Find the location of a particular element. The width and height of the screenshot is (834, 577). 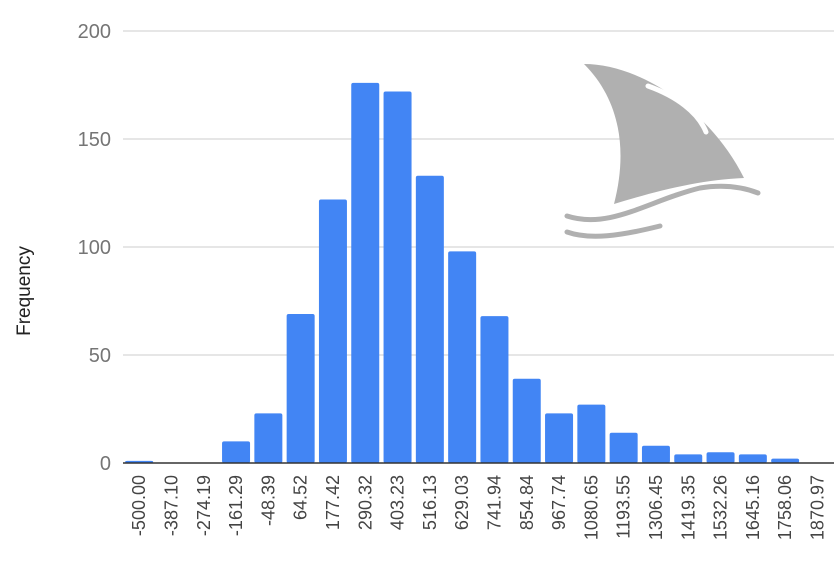

x-tick-label: 1419.35 is located at coordinates (688, 507).